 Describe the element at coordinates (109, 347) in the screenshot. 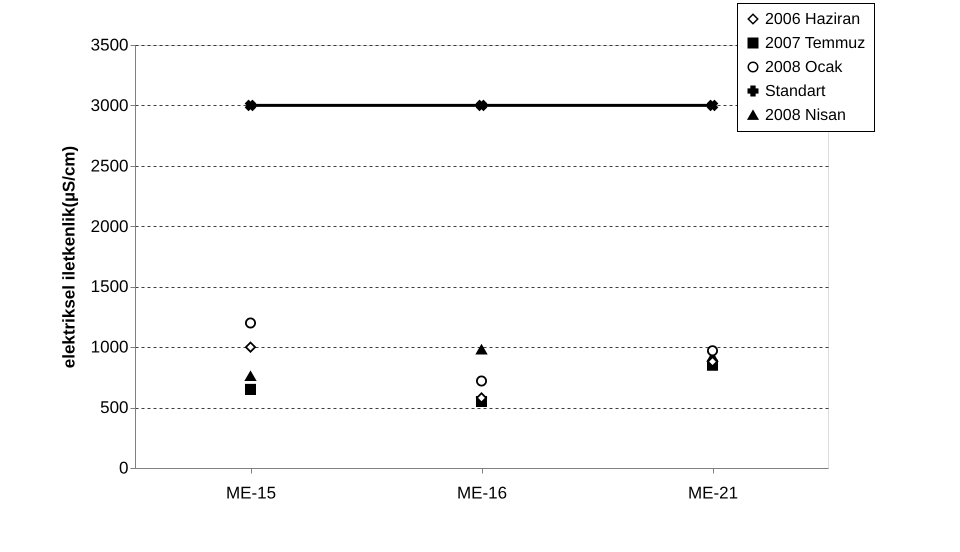

I see `y-tick-label: 1000` at that location.